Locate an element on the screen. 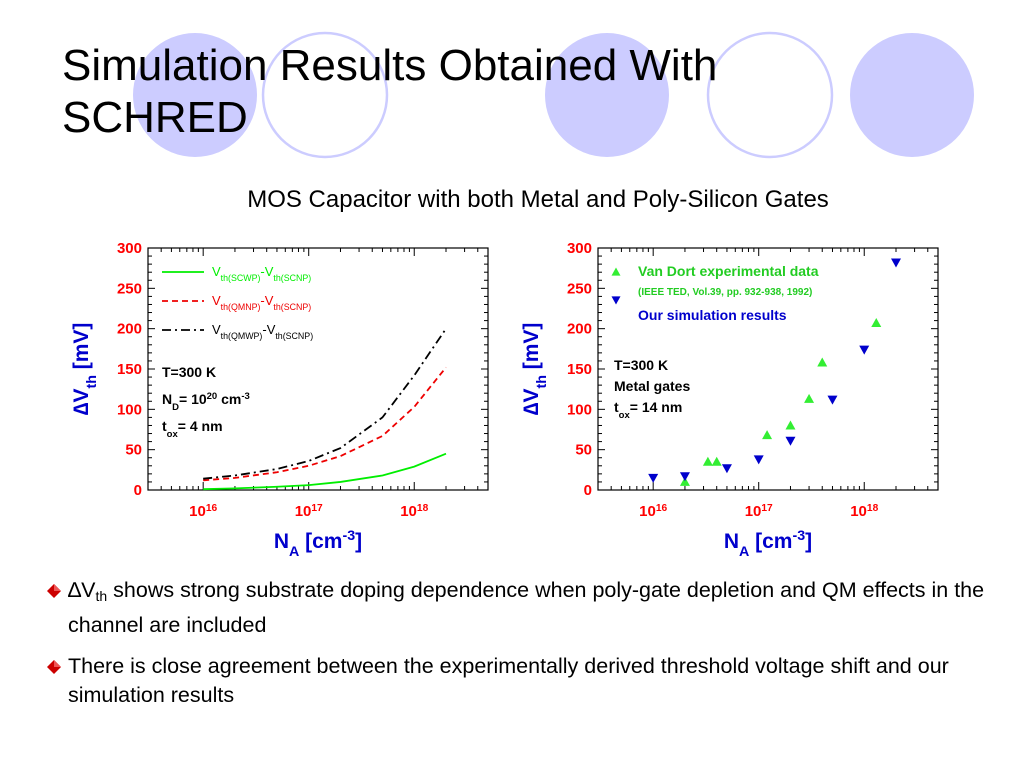 The height and width of the screenshot is (768, 1024). slide-title: Simulation Results Obtained With SCHRED is located at coordinates (390, 91).